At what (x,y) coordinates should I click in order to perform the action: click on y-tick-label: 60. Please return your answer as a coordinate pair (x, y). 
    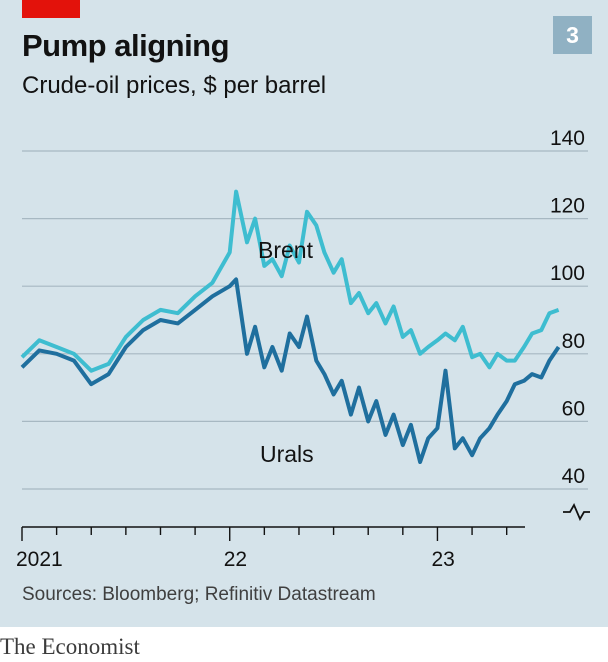
    Looking at the image, I should click on (573, 408).